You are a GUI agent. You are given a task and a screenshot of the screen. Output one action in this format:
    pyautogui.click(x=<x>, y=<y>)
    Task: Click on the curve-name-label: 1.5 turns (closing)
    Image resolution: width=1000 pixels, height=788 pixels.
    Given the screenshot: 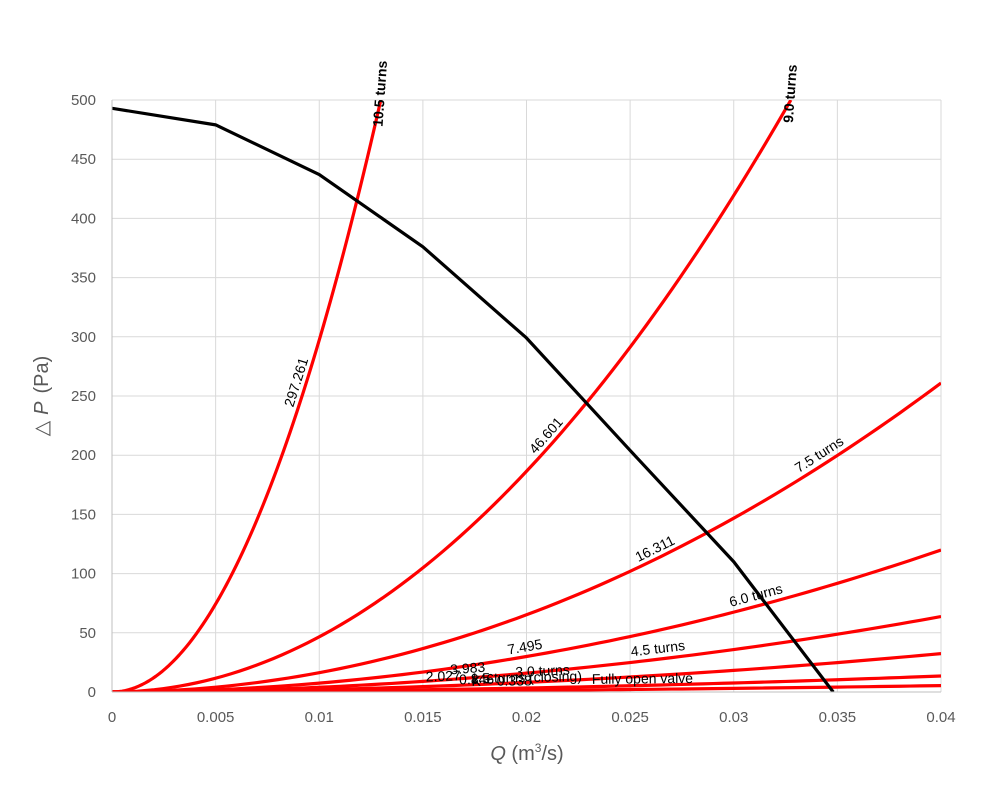 What is the action you would take?
    pyautogui.click(x=527, y=677)
    